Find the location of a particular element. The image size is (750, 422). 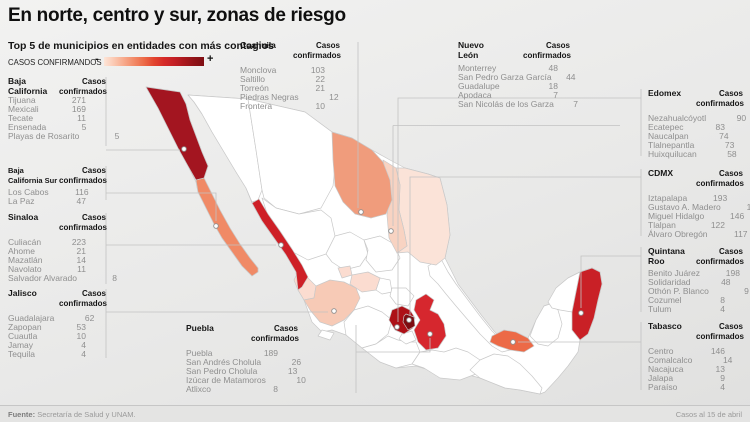

table-entity-name: Baja California is located at coordinates (28, 86).